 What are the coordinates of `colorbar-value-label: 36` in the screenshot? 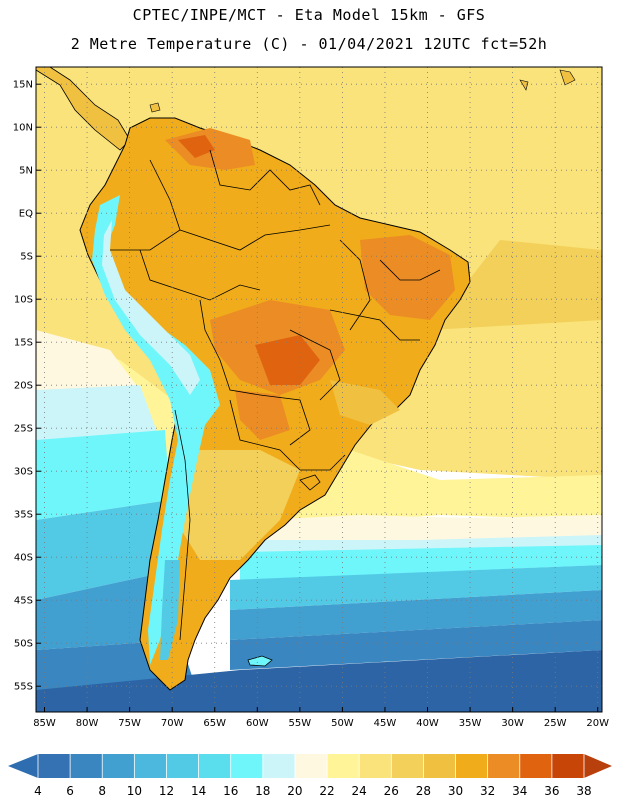 It's located at (551, 791).